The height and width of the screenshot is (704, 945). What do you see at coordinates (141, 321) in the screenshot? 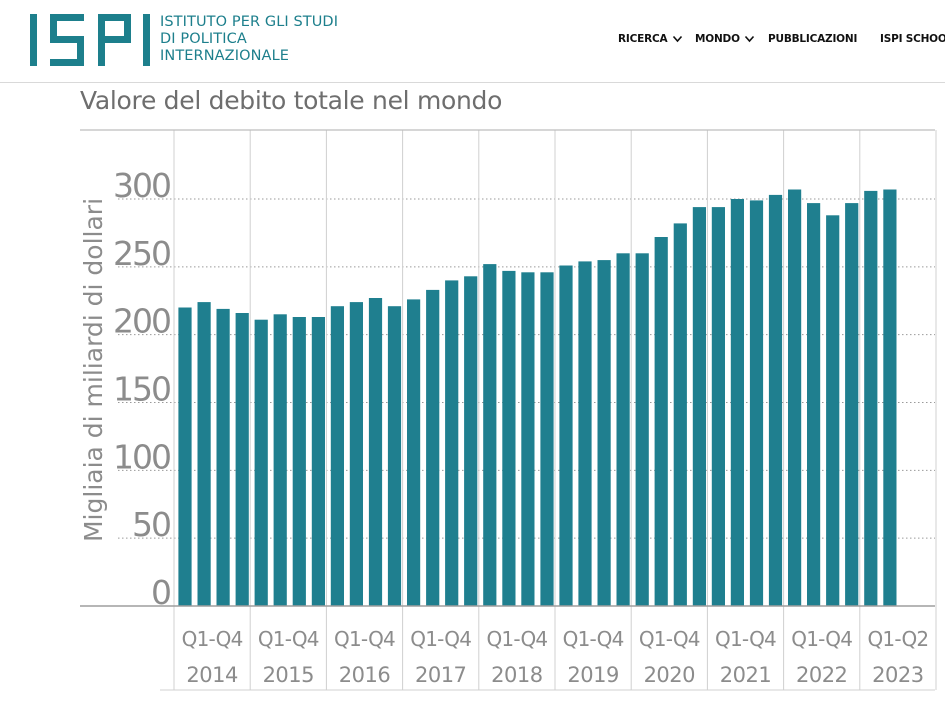
I see `y-tick-label: 200` at bounding box center [141, 321].